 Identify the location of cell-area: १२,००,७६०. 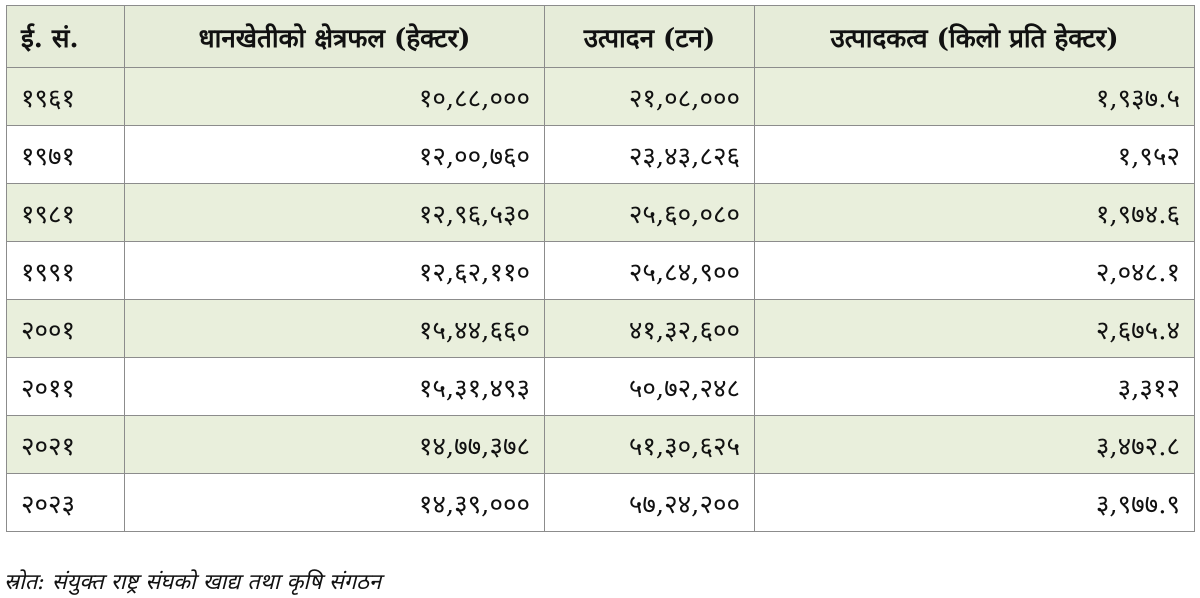
(334, 154).